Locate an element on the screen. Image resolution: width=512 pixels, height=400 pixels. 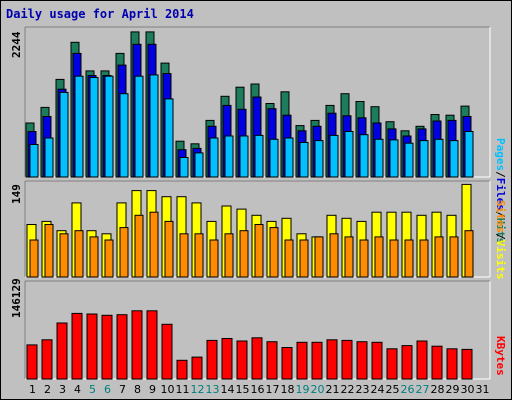
day-label: 6 is located at coordinates (107, 389).